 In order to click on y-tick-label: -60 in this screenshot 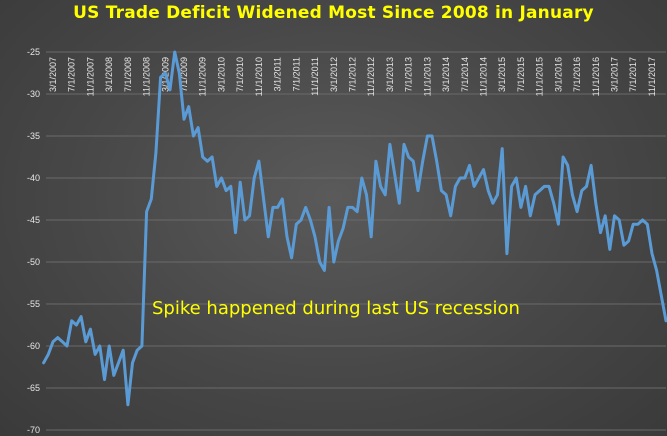, I will do `click(33, 346)`.